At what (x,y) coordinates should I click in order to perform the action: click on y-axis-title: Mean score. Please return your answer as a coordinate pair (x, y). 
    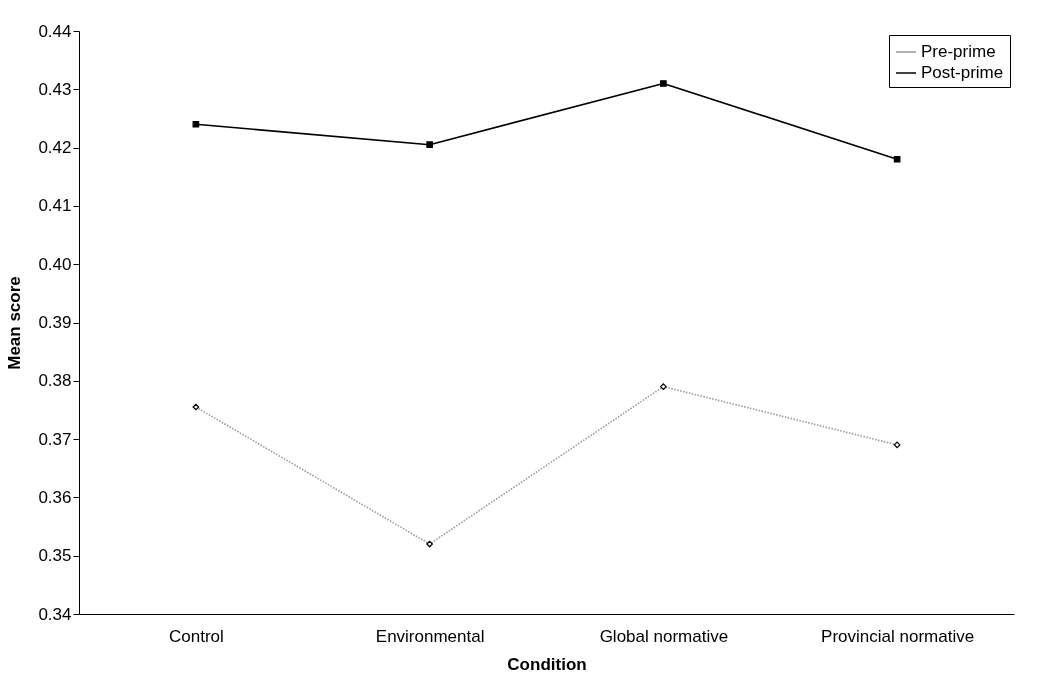
    Looking at the image, I should click on (15, 323).